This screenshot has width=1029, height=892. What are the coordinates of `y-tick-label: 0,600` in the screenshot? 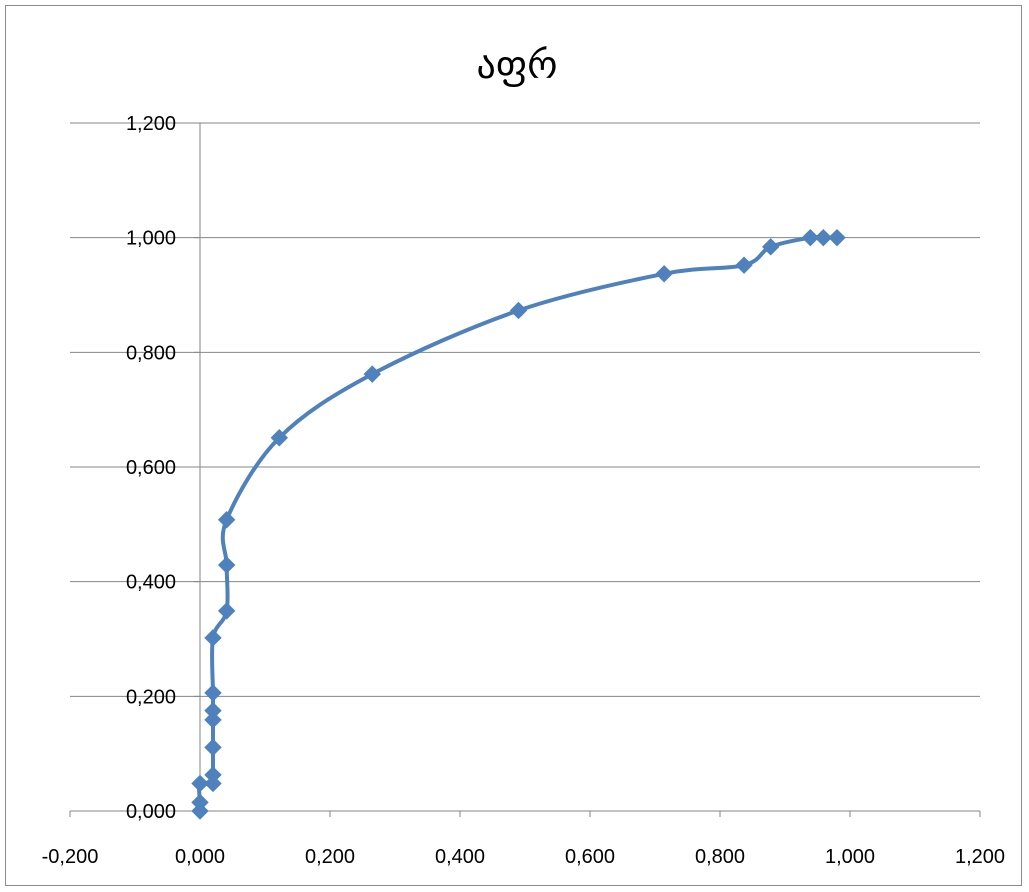 It's located at (151, 468).